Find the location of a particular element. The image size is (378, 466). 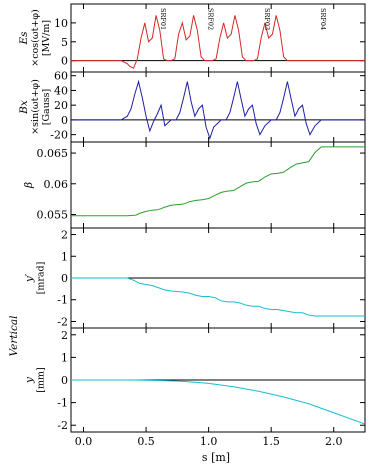

y-tick-label: 0.06 is located at coordinates (56, 184).